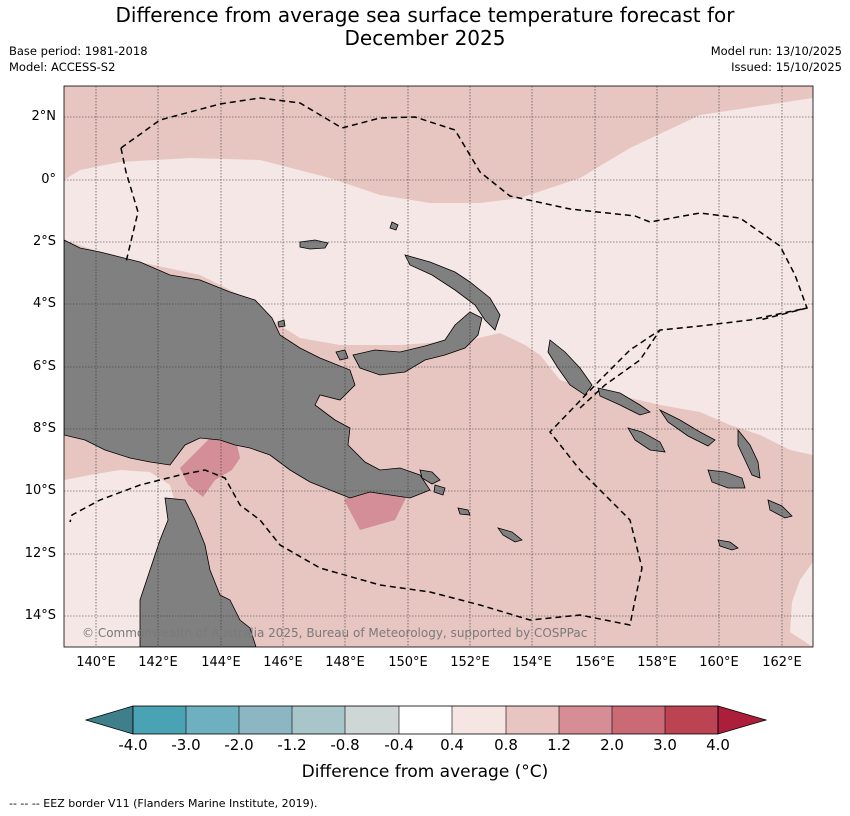 Image resolution: width=850 pixels, height=816 pixels. I want to click on makira-island, so click(780, 509).